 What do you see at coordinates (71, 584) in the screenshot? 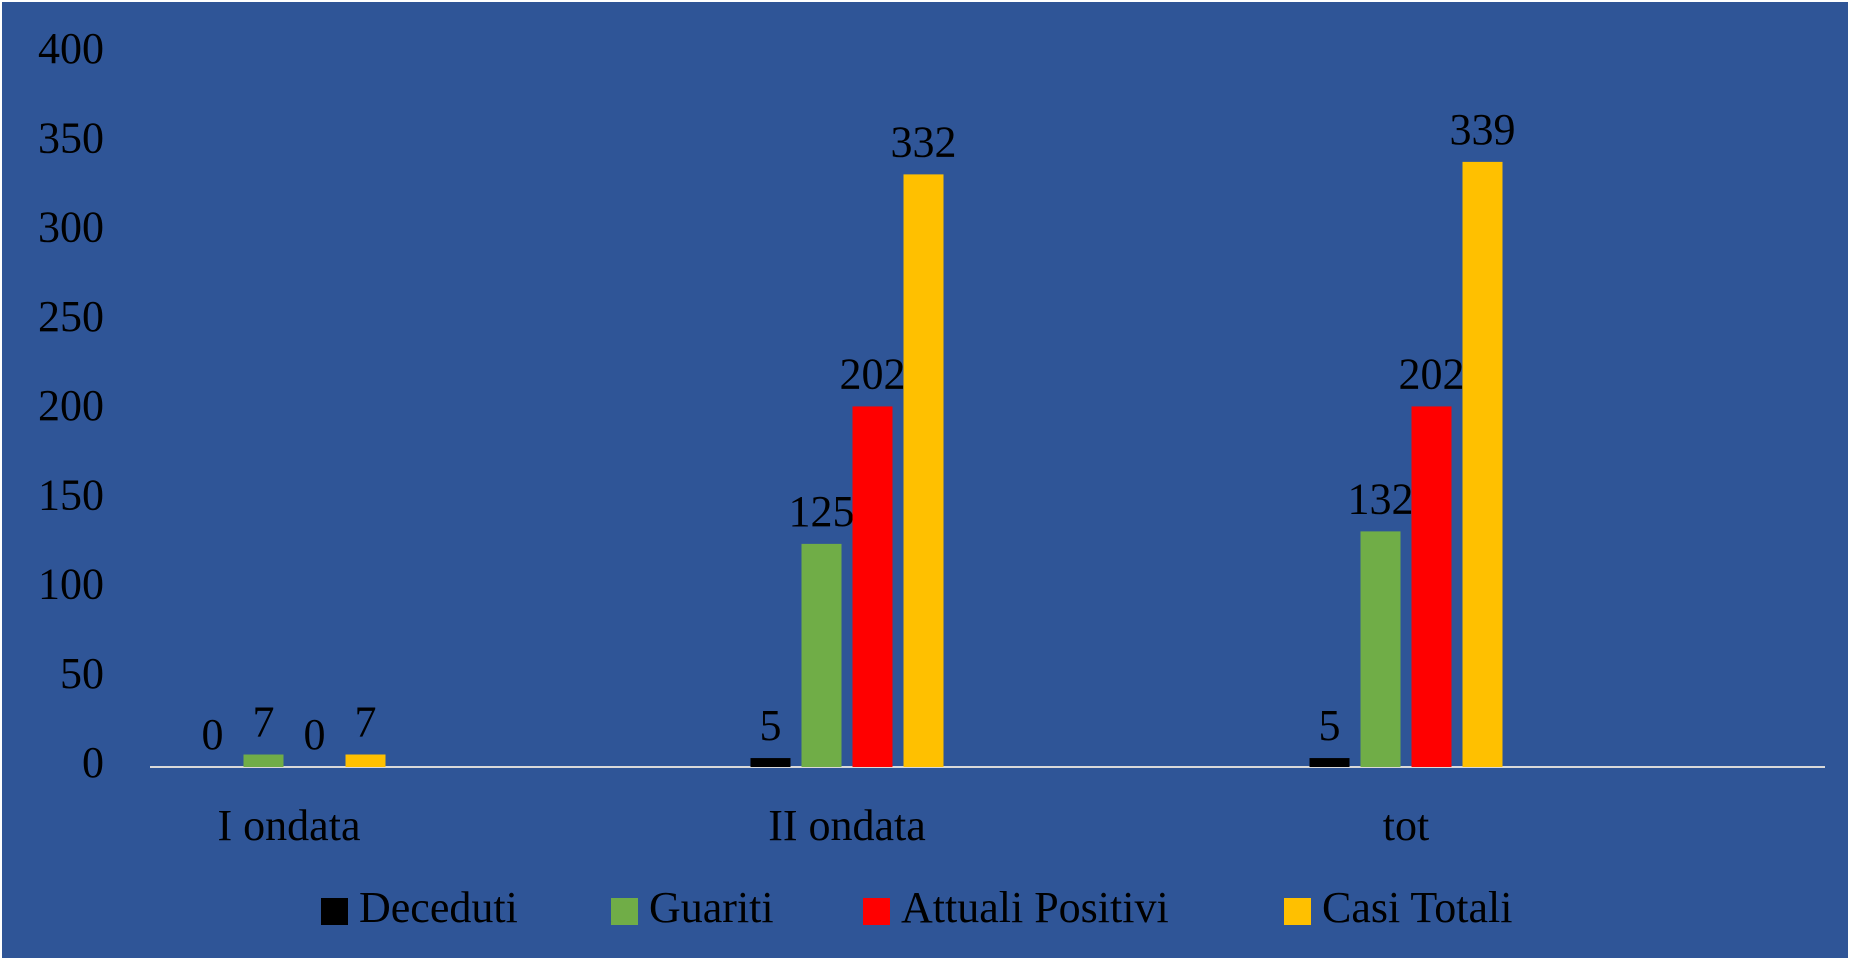
I see `y-tick-label: 100` at bounding box center [71, 584].